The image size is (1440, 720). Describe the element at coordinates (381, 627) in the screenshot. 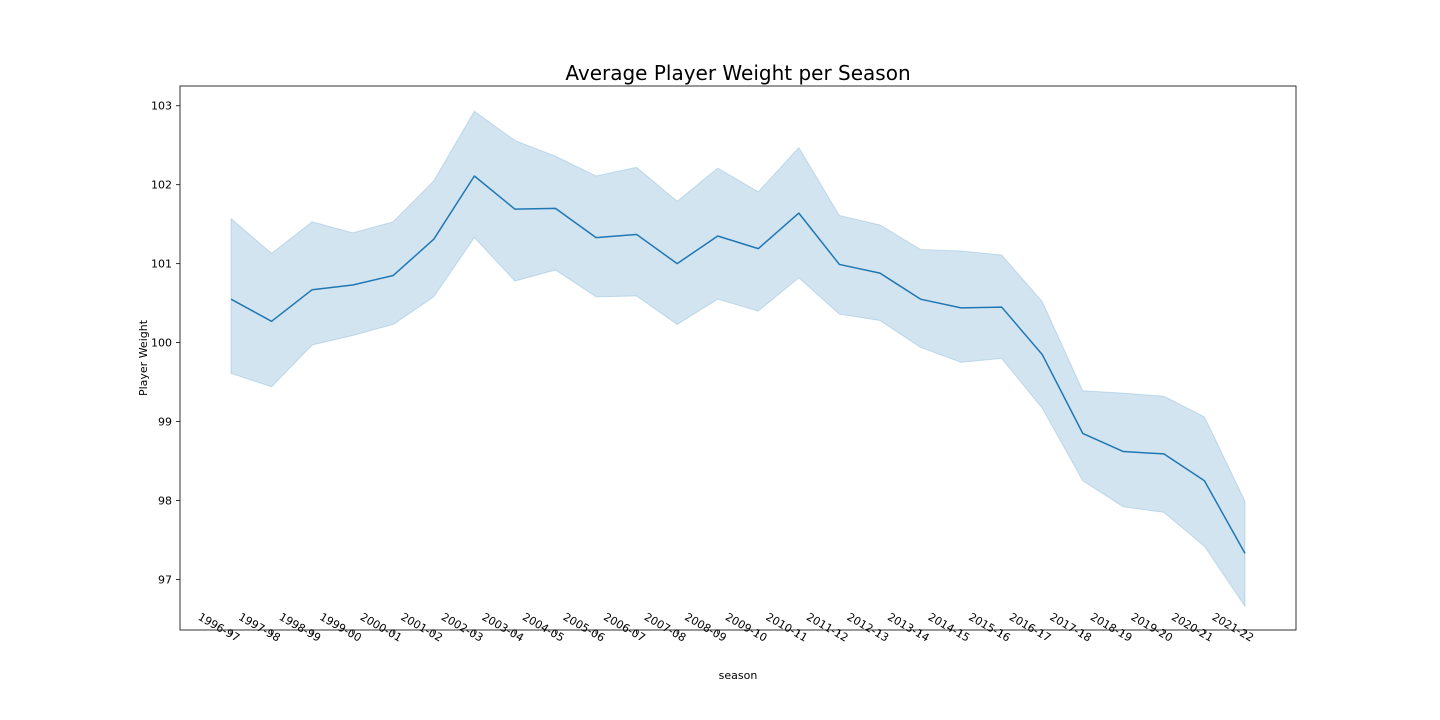

I see `x-tick-label: 2000-01` at that location.